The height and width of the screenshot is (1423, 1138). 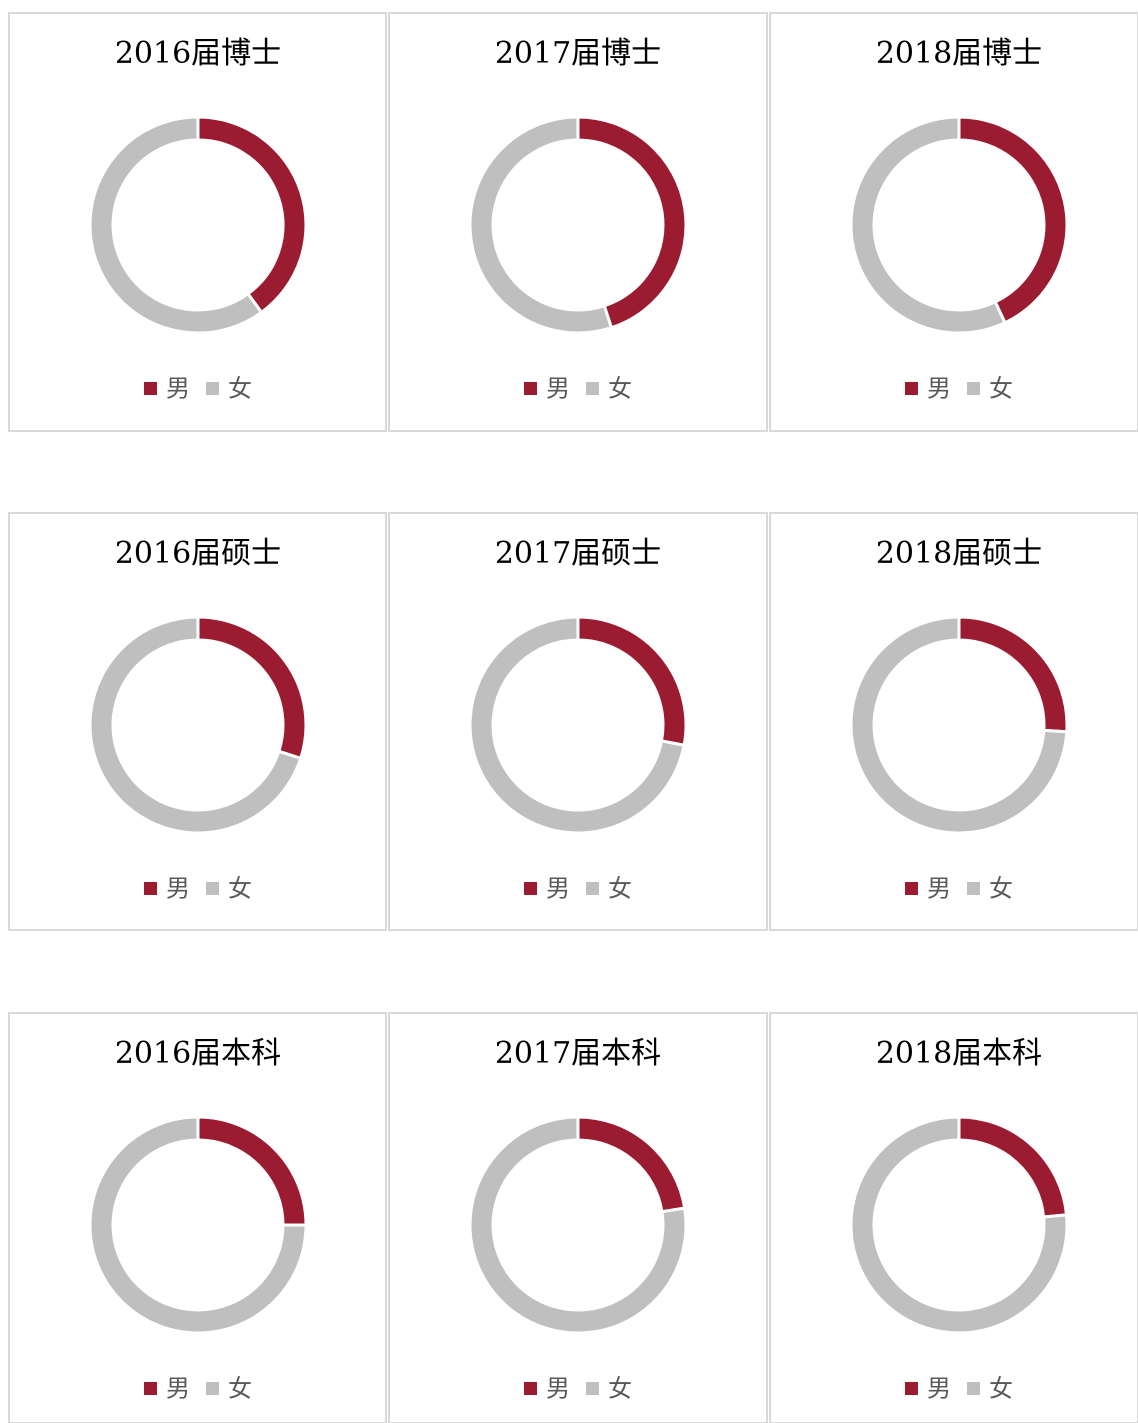 What do you see at coordinates (578, 553) in the screenshot?
I see `chart-title: 2017届硕士` at bounding box center [578, 553].